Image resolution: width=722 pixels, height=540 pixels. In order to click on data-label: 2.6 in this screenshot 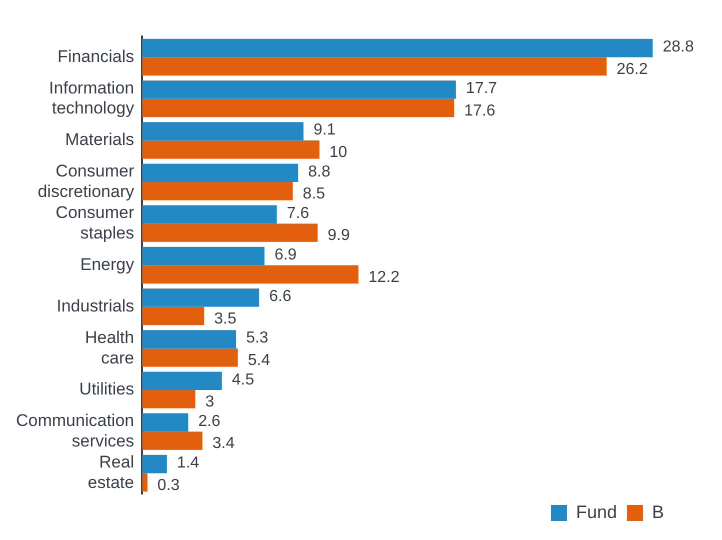, I will do `click(209, 421)`.